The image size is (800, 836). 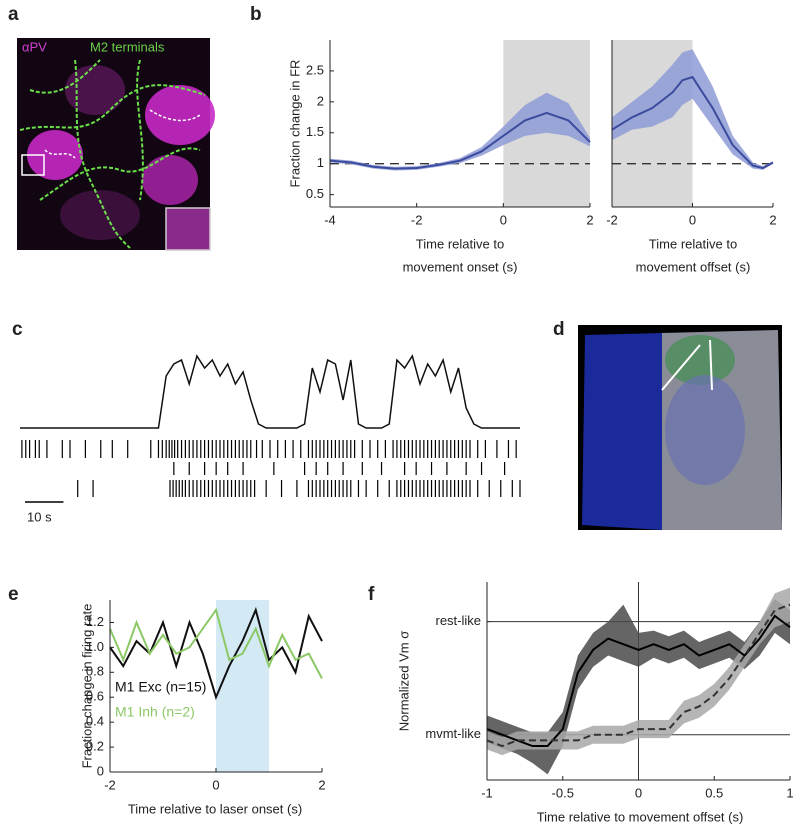 I want to click on y-tick-label: 1.5, so click(x=315, y=131).